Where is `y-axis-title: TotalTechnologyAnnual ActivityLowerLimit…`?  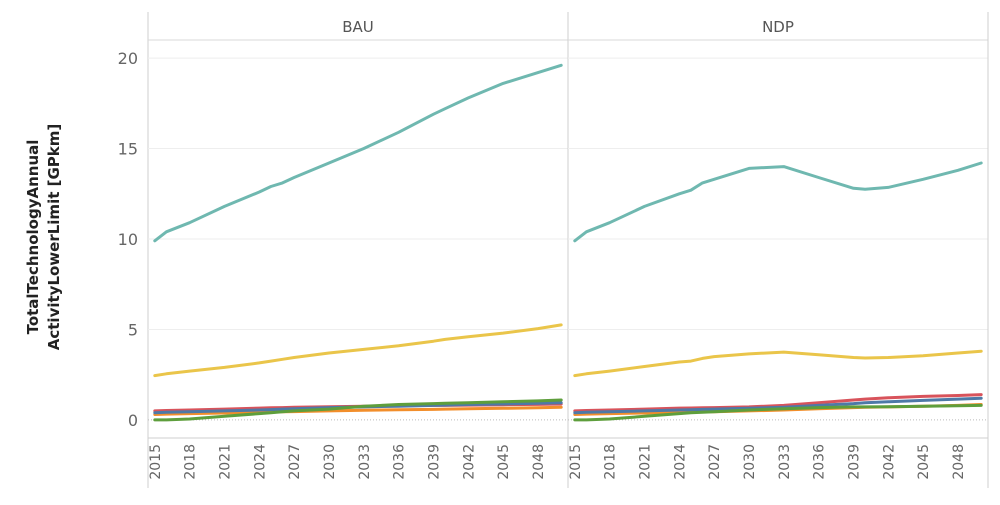 y-axis-title: TotalTechnologyAnnual ActivityLowerLimit… is located at coordinates (43, 237).